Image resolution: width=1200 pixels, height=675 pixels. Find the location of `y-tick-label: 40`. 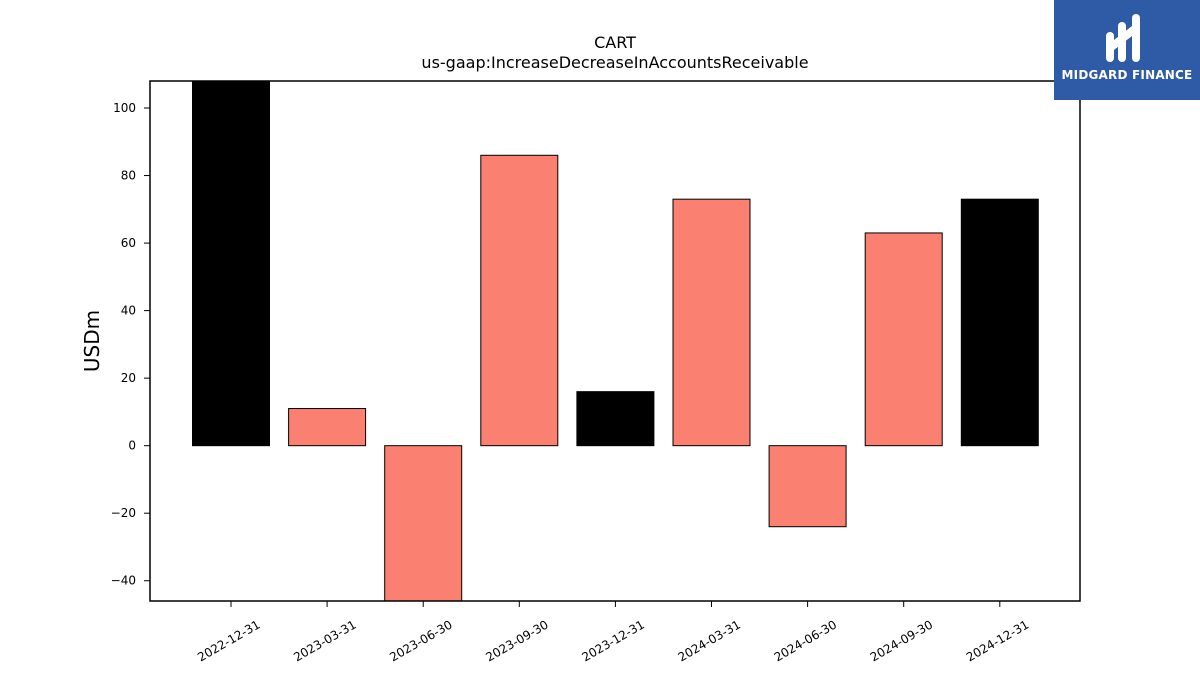

y-tick-label: 40 is located at coordinates (128, 311).